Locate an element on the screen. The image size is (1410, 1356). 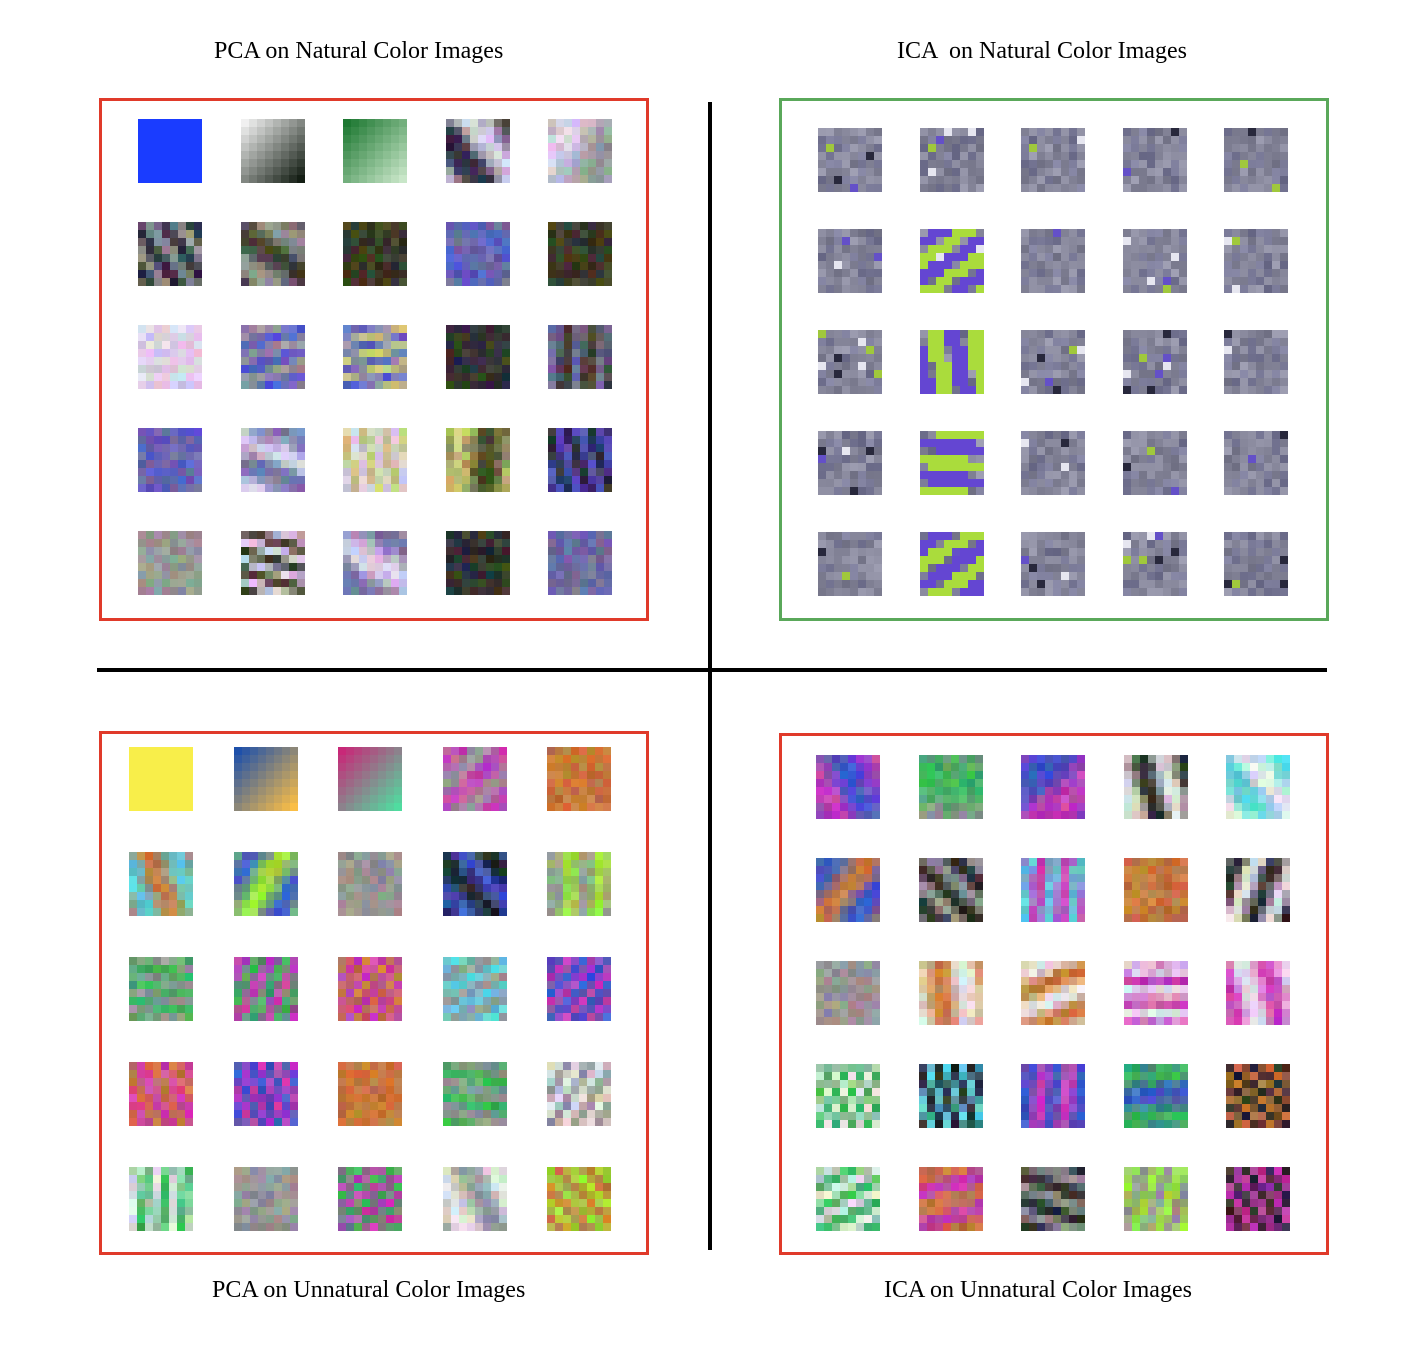
title-ica-unnatural: ICA on Unnatural Color Images is located at coordinates (1038, 1290).